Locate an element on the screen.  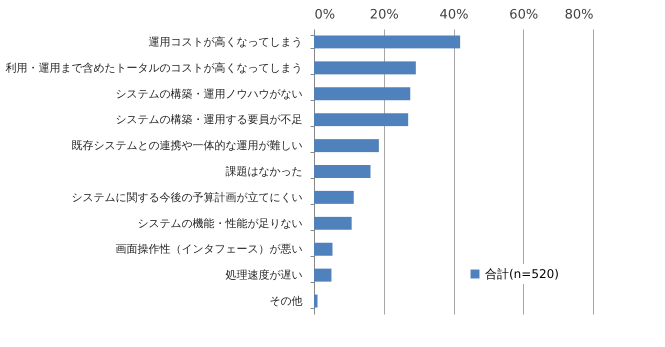
x-tick-label: 40% is located at coordinates (454, 15).